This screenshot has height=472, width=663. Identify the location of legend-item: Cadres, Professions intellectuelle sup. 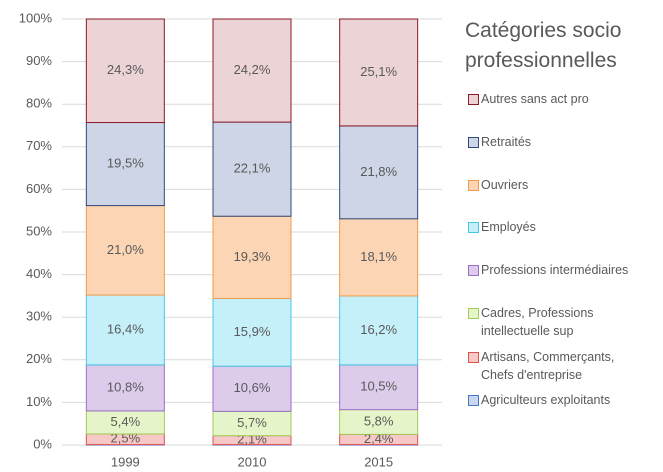
(563, 322).